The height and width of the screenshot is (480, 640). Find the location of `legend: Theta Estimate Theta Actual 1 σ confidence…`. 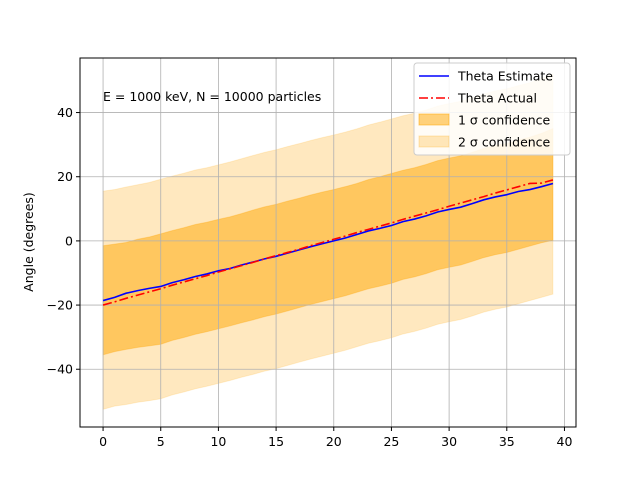

legend: Theta Estimate Theta Actual 1 σ confidence… is located at coordinates (492, 109).